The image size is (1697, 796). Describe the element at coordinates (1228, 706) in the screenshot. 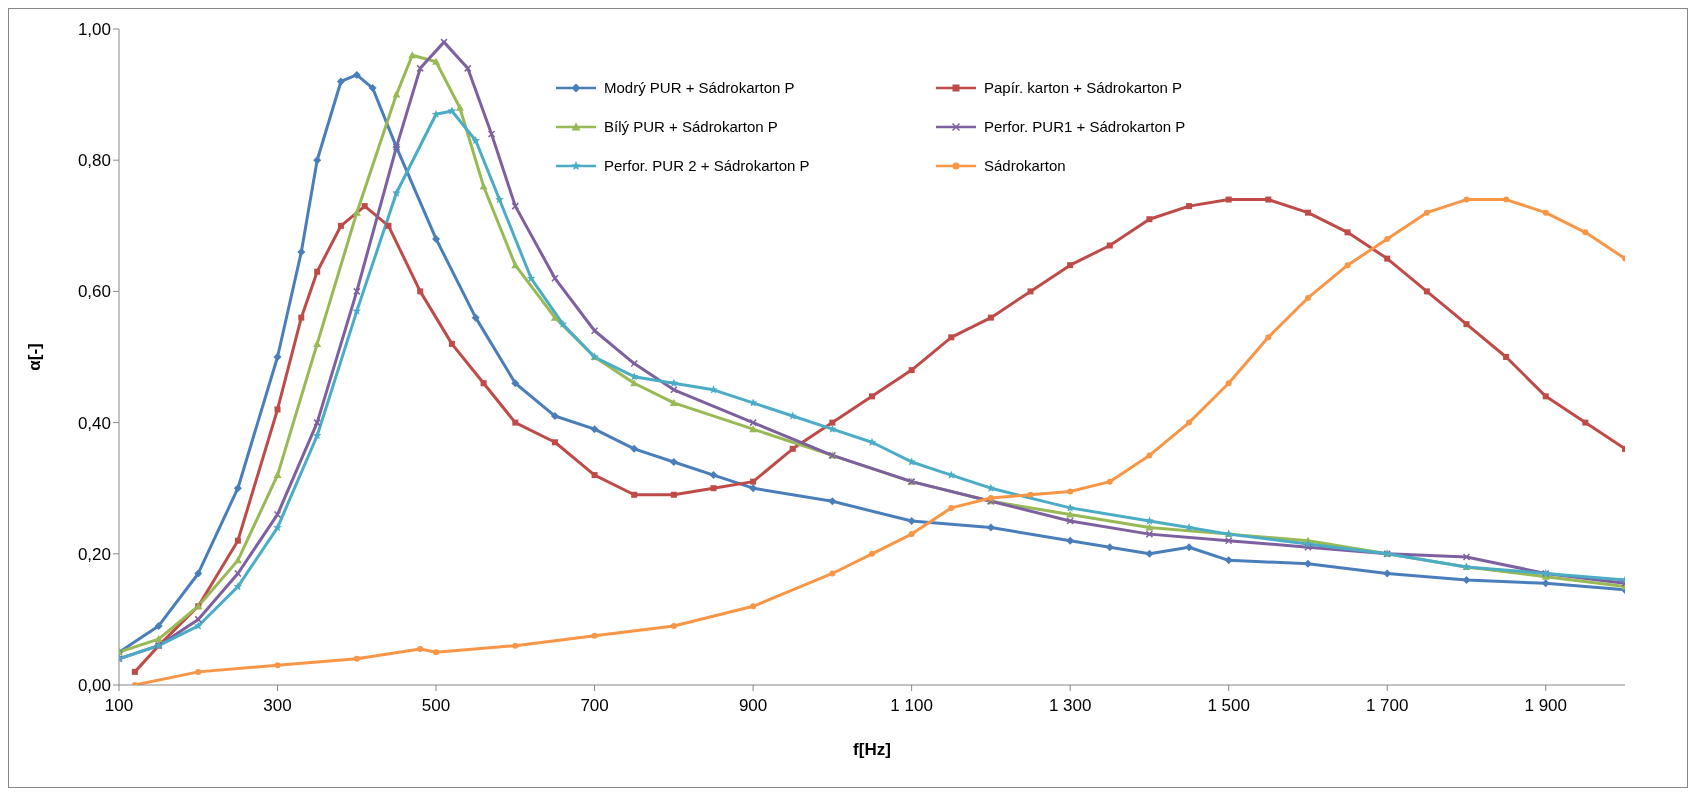

I see `x-tick-label: 1 500` at that location.